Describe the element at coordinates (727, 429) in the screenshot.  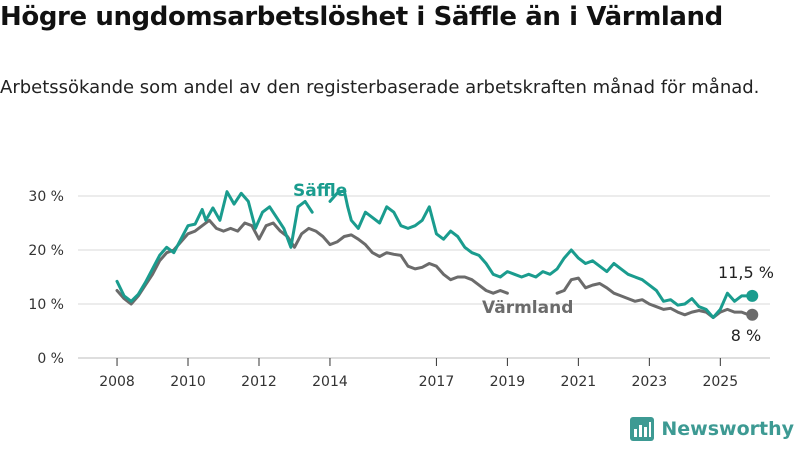
I see `brand-name: Newsworthy` at that location.